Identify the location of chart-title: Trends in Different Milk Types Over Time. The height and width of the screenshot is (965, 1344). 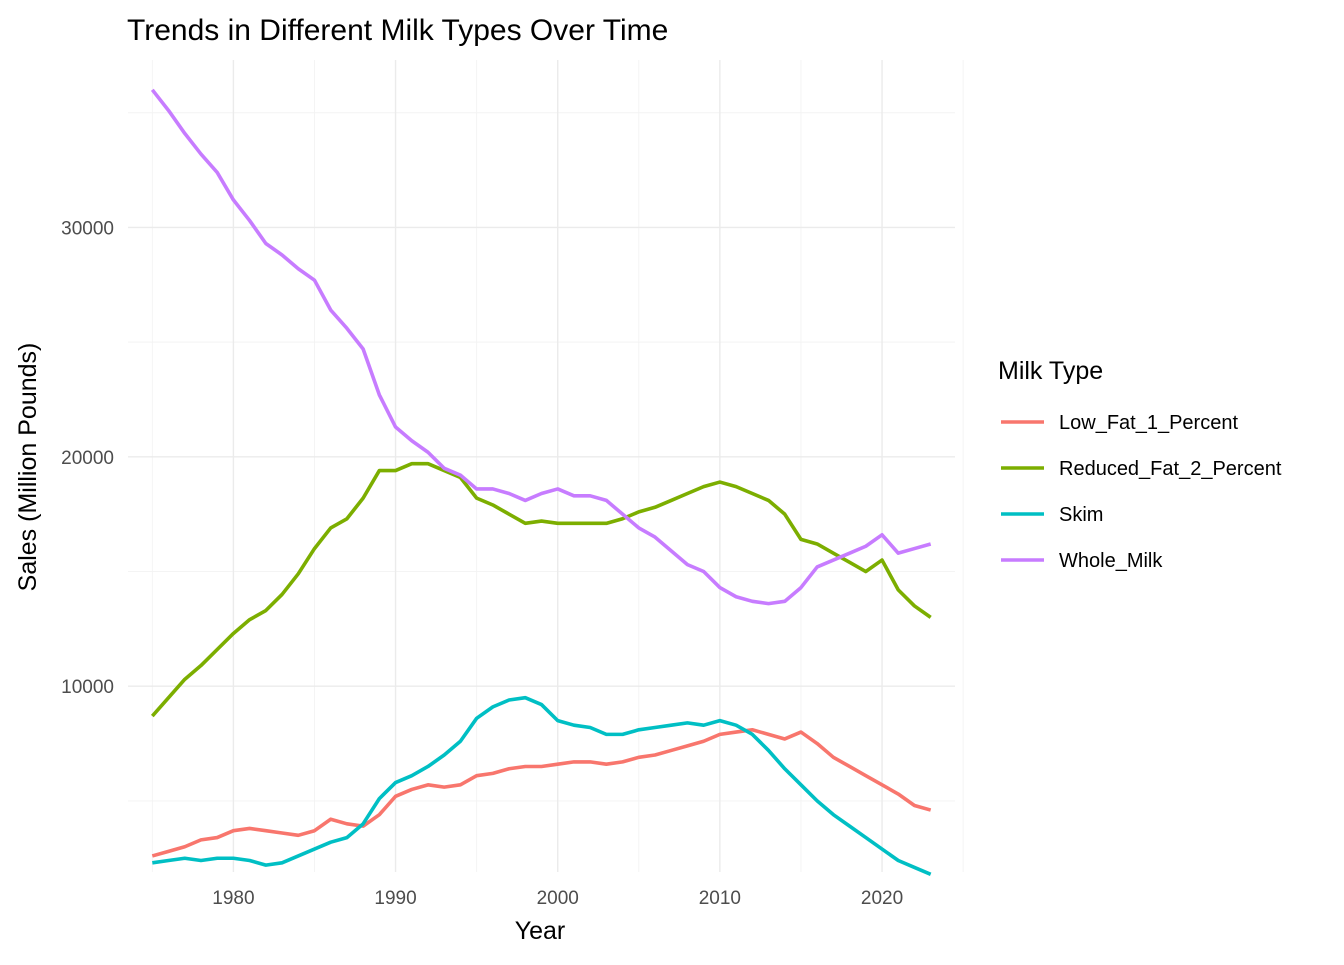
(397, 30).